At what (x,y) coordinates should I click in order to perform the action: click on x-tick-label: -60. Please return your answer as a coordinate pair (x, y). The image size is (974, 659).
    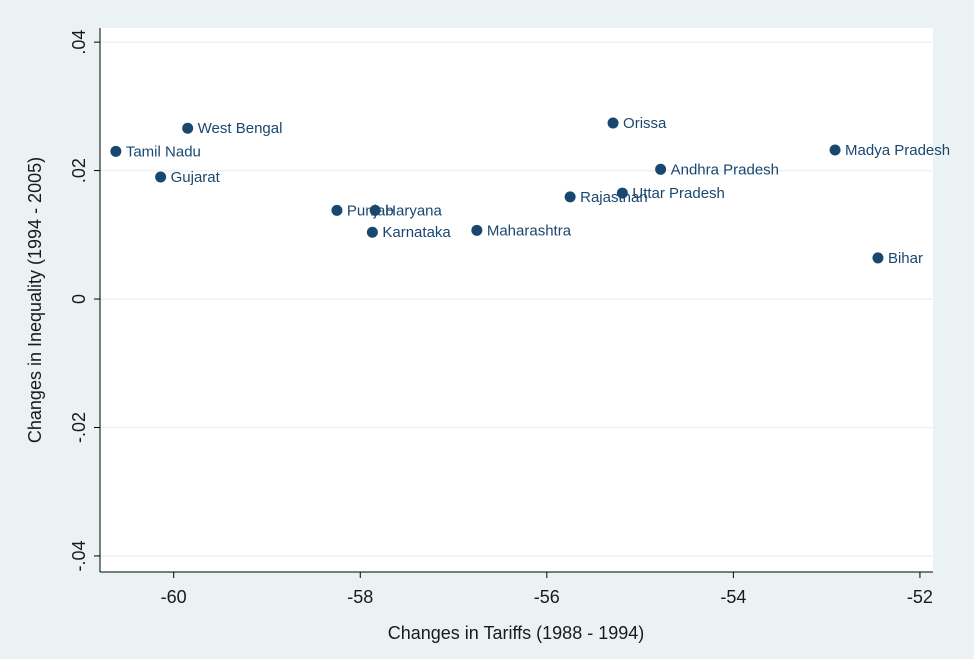
    Looking at the image, I should click on (174, 597).